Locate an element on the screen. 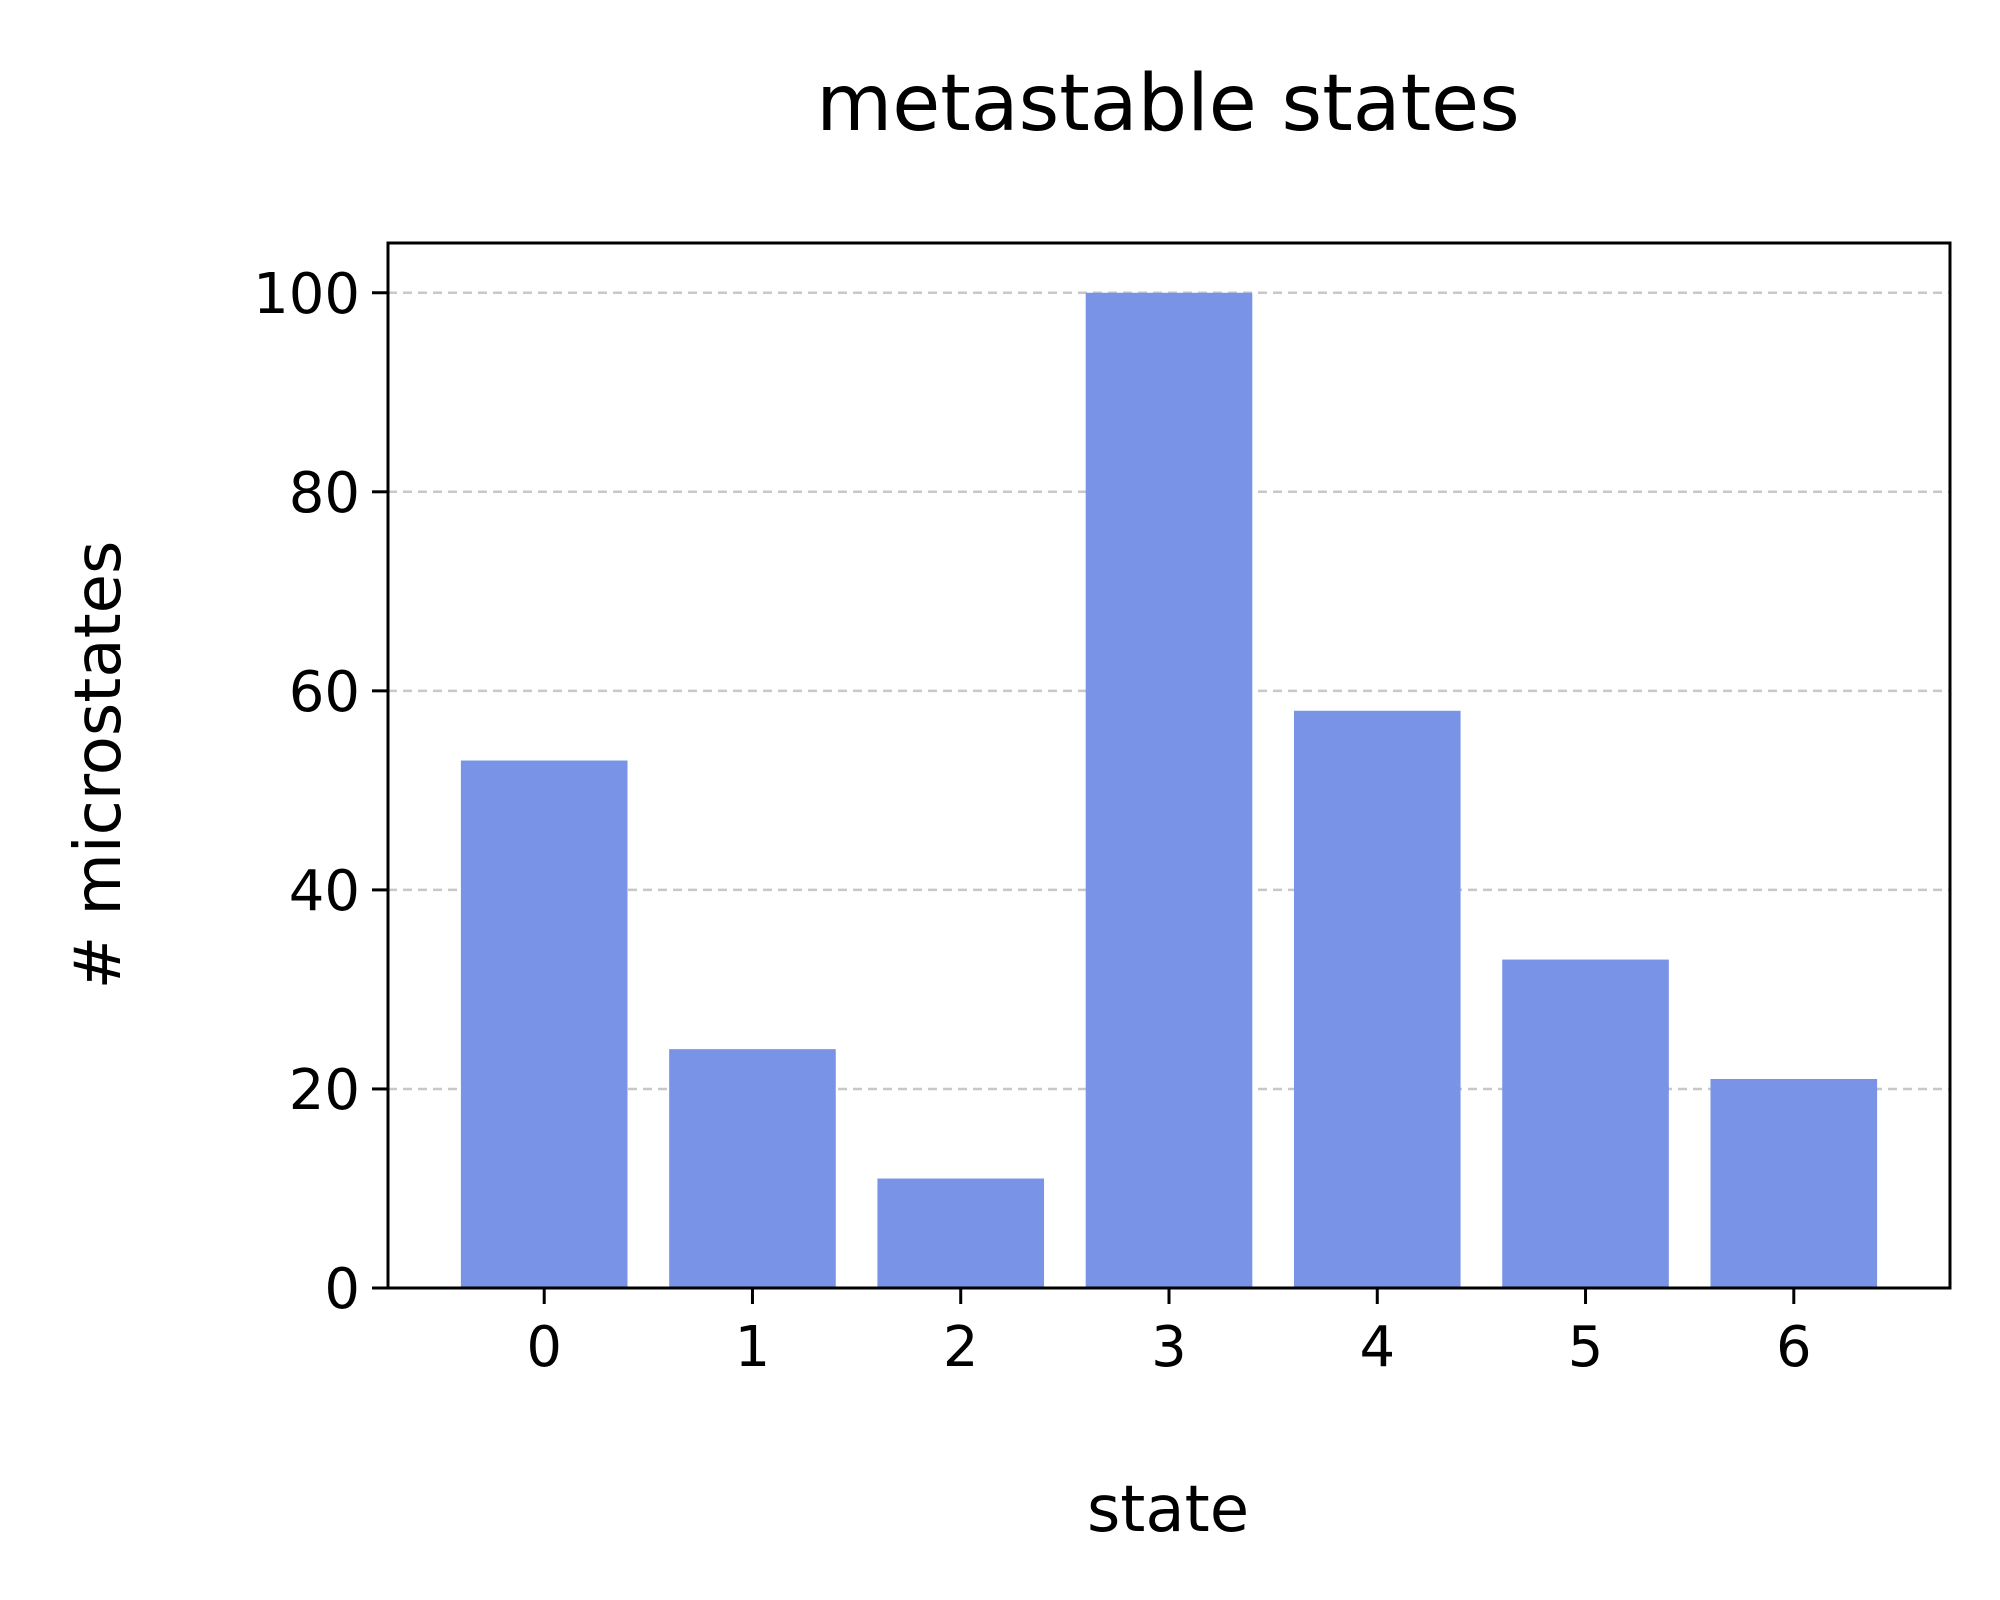 The image size is (2000, 1600). x-tick-label-3: 3 is located at coordinates (1169, 1347).